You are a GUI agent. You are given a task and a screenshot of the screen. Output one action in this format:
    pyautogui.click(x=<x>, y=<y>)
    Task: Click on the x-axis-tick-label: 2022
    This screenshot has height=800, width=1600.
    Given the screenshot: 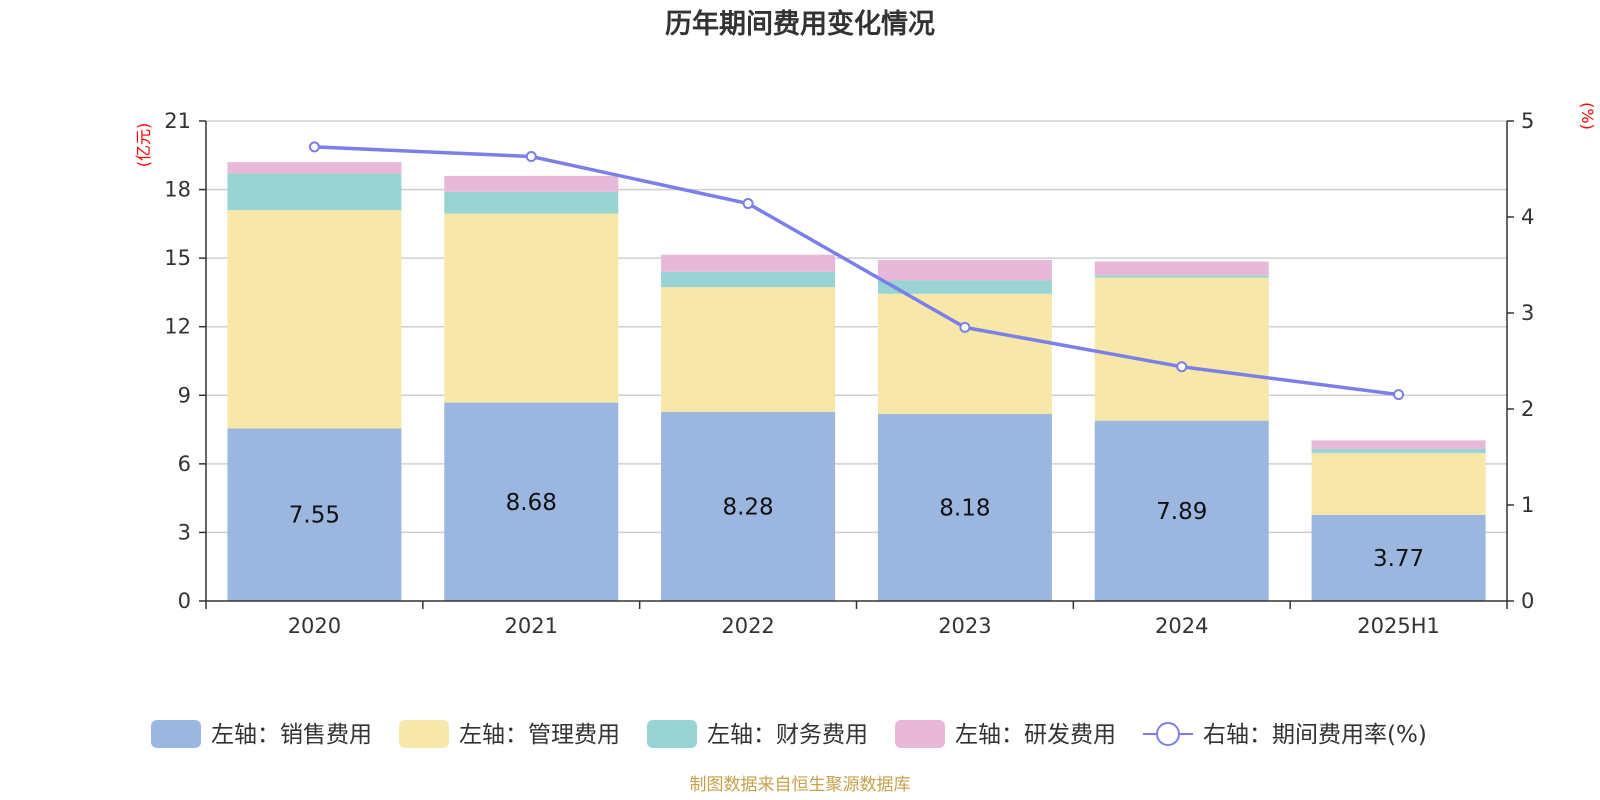 What is the action you would take?
    pyautogui.click(x=747, y=626)
    